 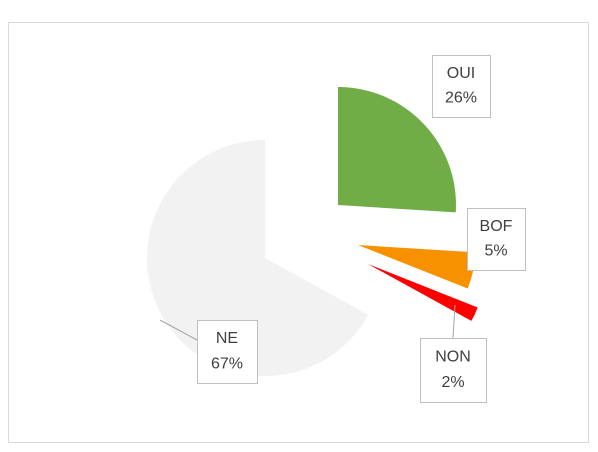 What do you see at coordinates (453, 356) in the screenshot?
I see `category-label: NON` at bounding box center [453, 356].